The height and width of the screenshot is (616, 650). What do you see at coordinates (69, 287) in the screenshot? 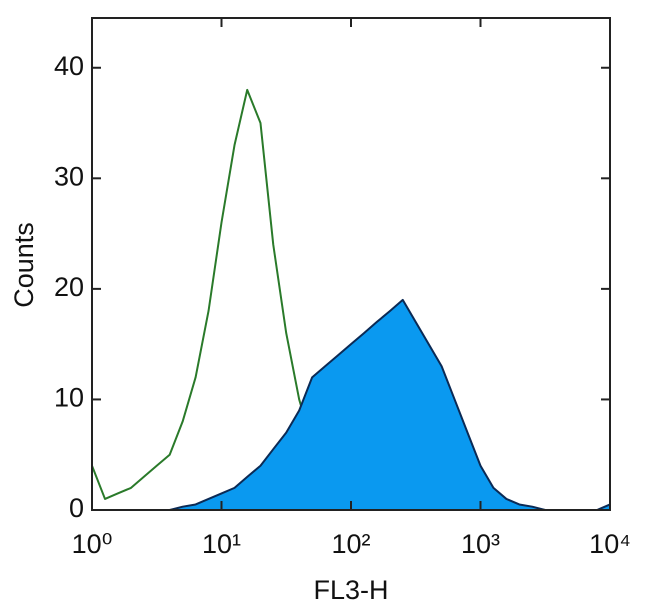
I see `y-tick-label: 20` at bounding box center [69, 287].